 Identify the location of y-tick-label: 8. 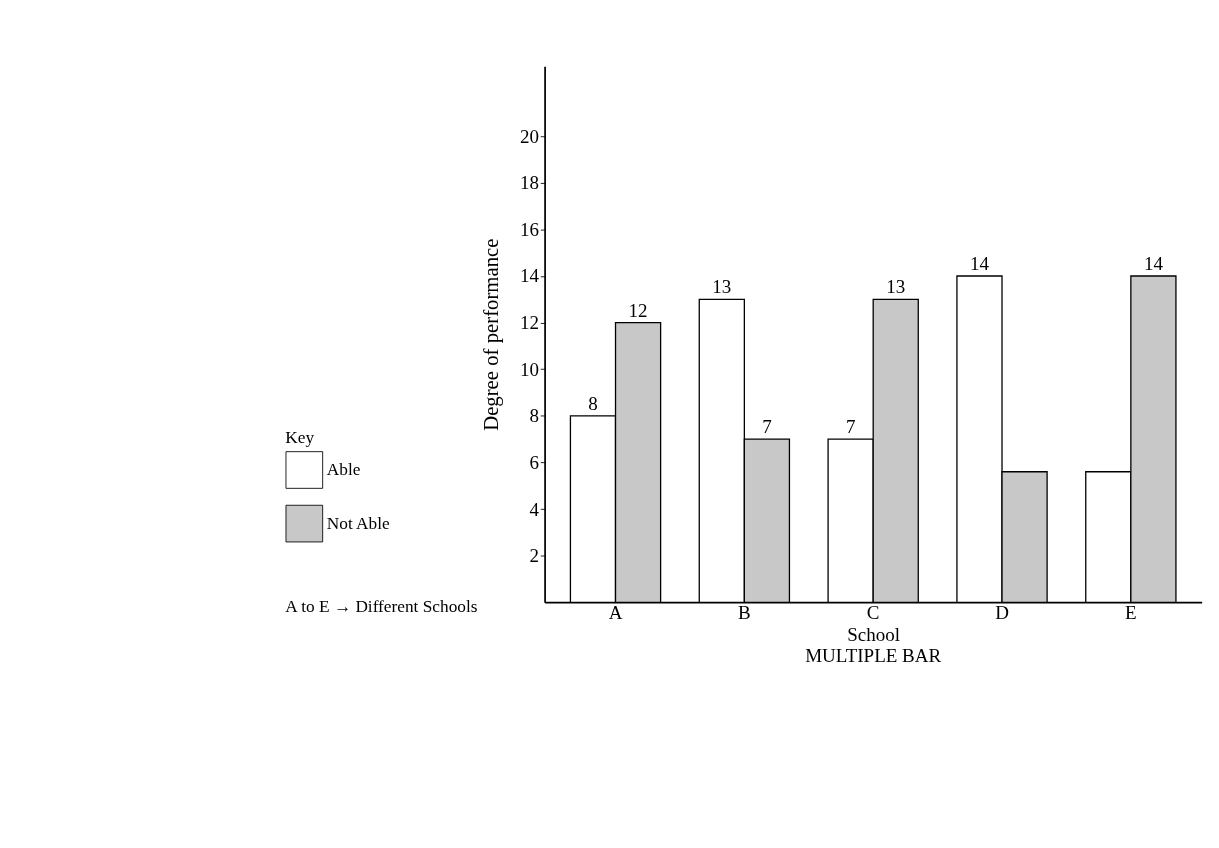
(534, 416).